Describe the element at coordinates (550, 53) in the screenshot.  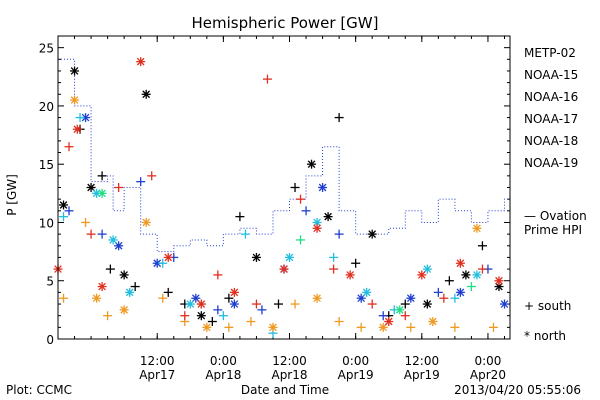
I see `legend-entry: METP-02` at that location.